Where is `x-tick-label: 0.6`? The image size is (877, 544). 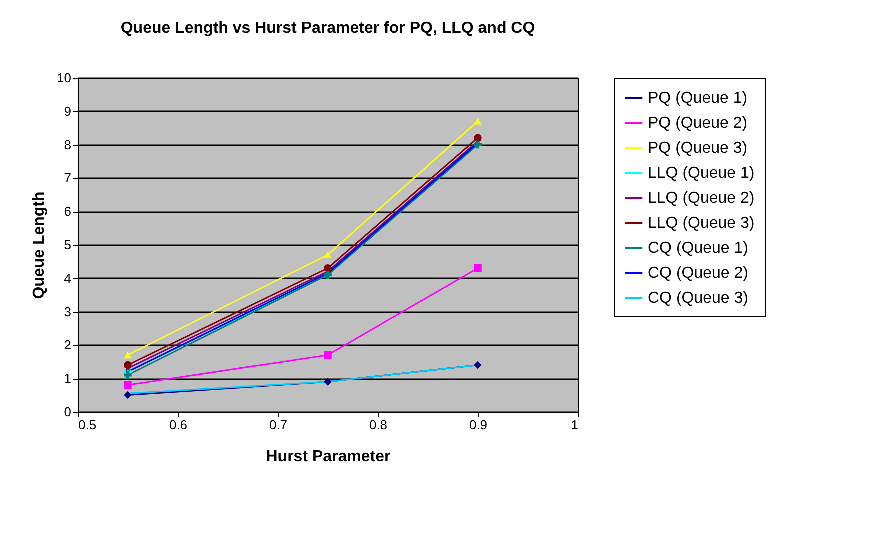 x-tick-label: 0.6 is located at coordinates (178, 425).